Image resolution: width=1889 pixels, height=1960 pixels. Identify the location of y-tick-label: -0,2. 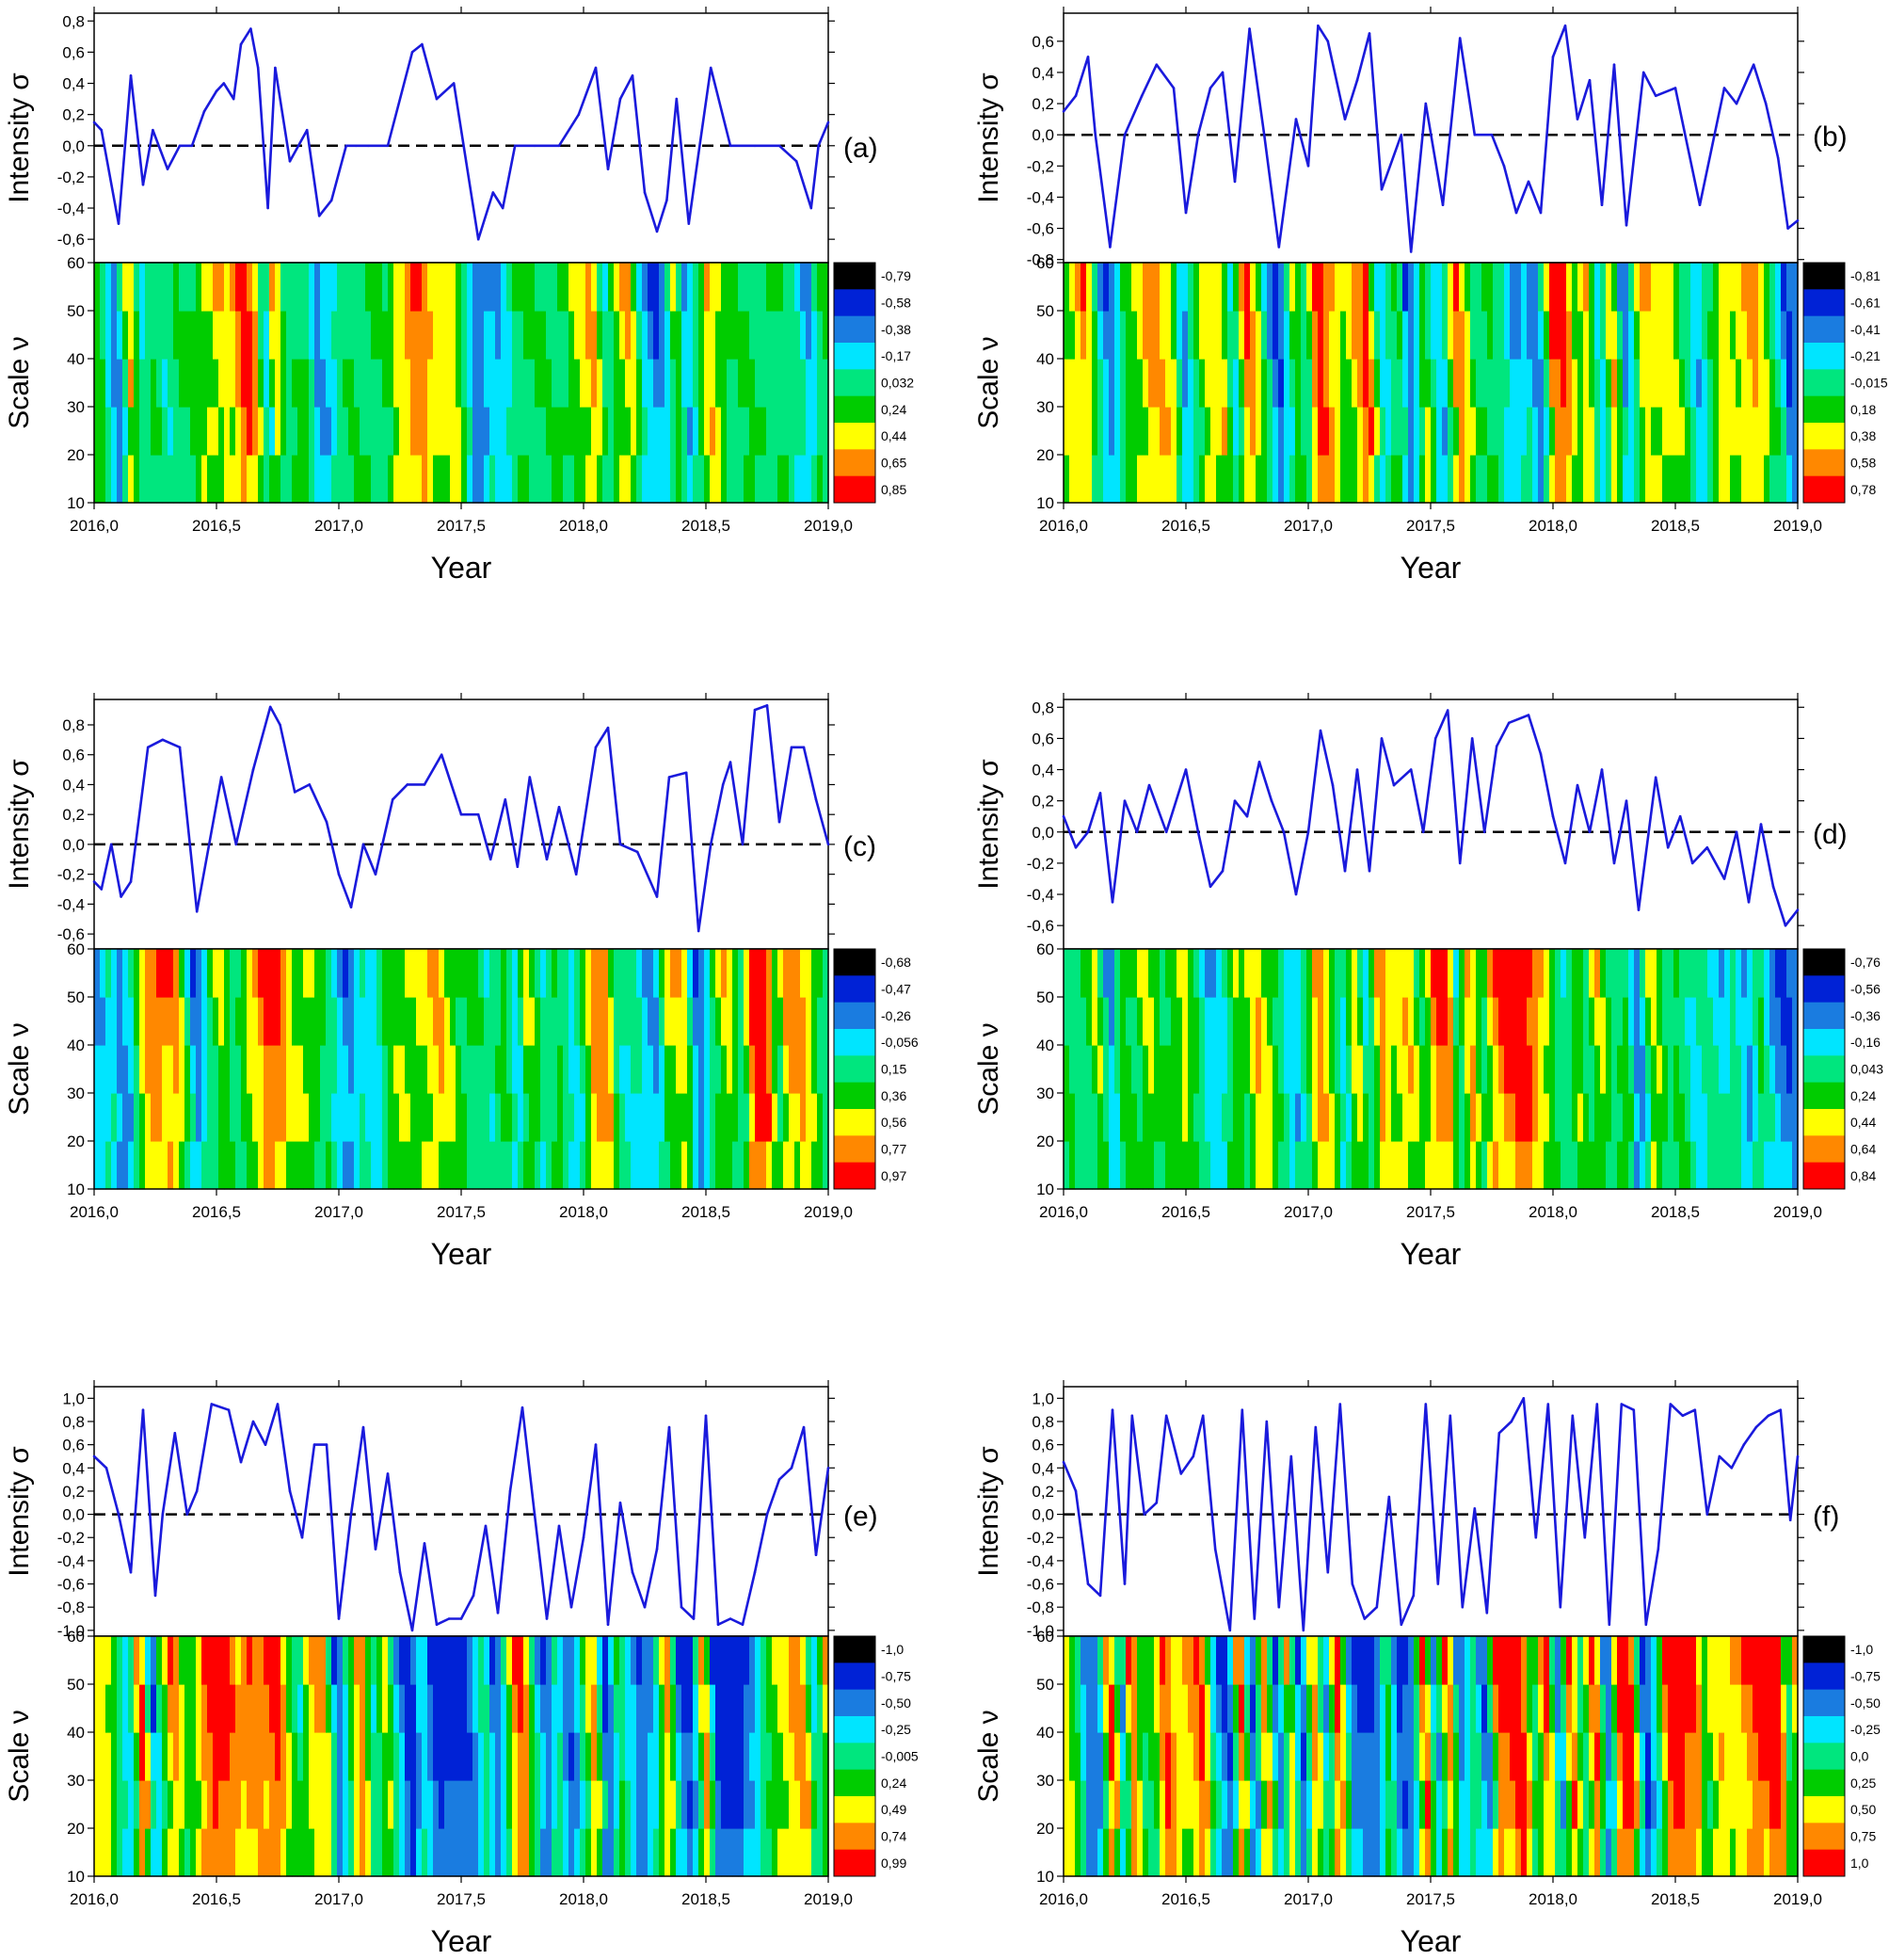
(71, 177).